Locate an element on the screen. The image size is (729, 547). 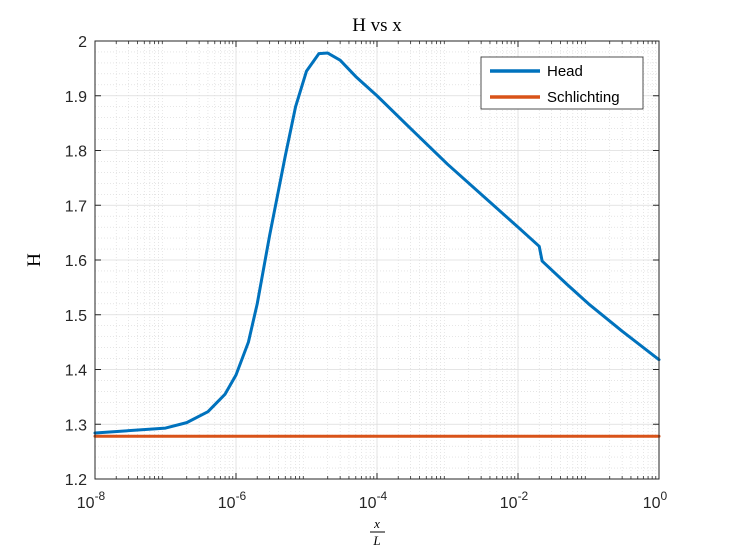
y-tick-label: 1.8 is located at coordinates (76, 152).